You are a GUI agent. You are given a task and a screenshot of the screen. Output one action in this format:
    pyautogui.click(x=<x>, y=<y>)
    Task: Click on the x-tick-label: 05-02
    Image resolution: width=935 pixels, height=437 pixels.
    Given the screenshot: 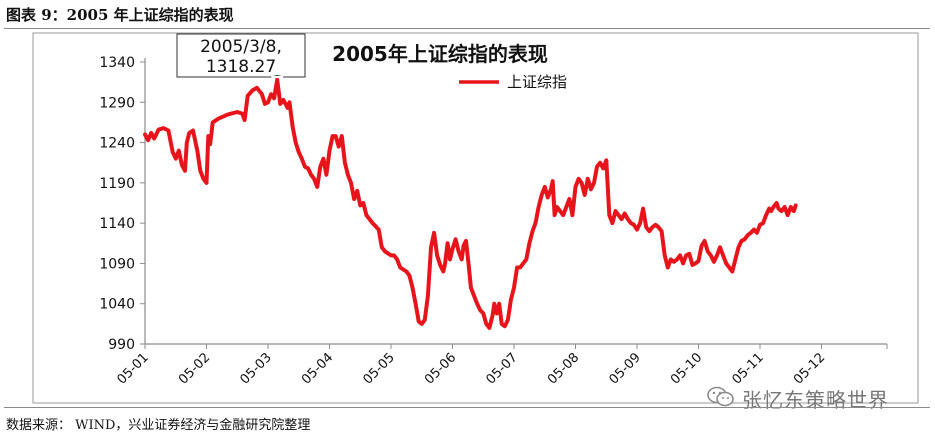 What is the action you would take?
    pyautogui.click(x=194, y=368)
    